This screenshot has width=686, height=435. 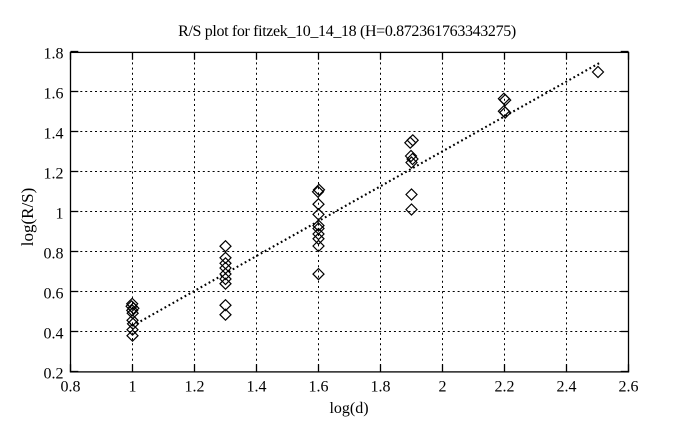 I want to click on svg-text: log(R/S), so click(x=27, y=217).